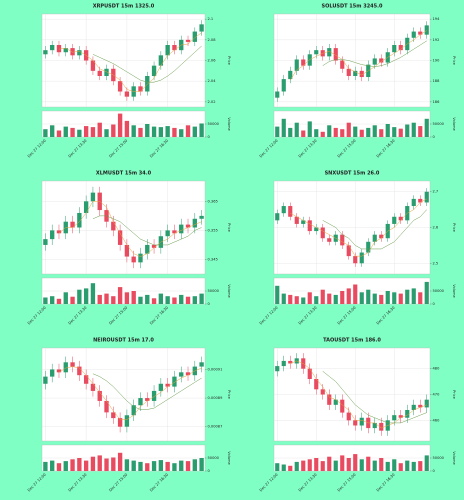 This screenshot has width=464, height=500. Describe the element at coordinates (211, 19) in the screenshot. I see `y-tick-label: 2.1` at that location.